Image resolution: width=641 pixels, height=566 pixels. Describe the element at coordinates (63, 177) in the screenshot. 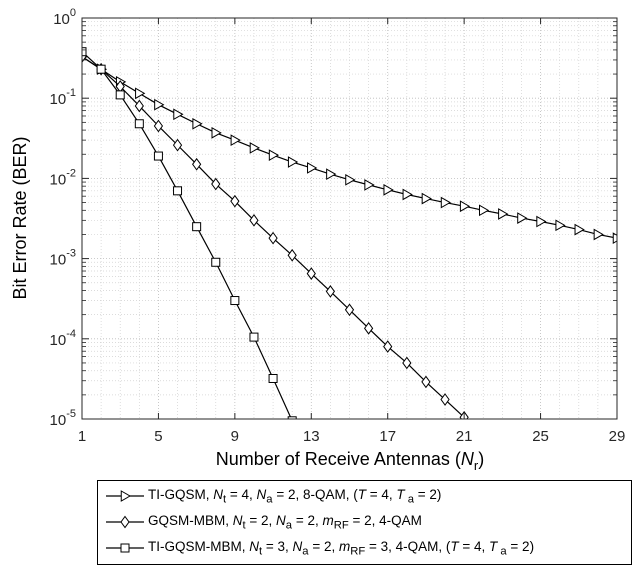

I see `y-tick-label: 10⁻²` at that location.